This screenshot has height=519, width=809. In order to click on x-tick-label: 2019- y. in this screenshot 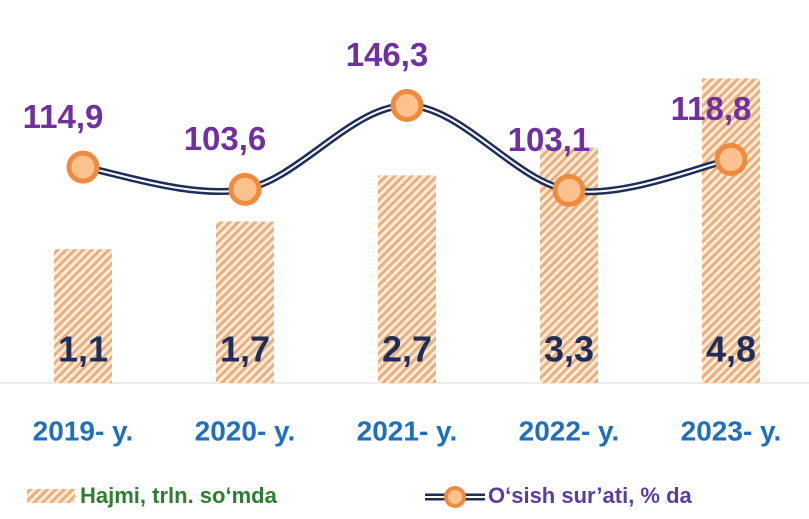, I will do `click(83, 430)`.